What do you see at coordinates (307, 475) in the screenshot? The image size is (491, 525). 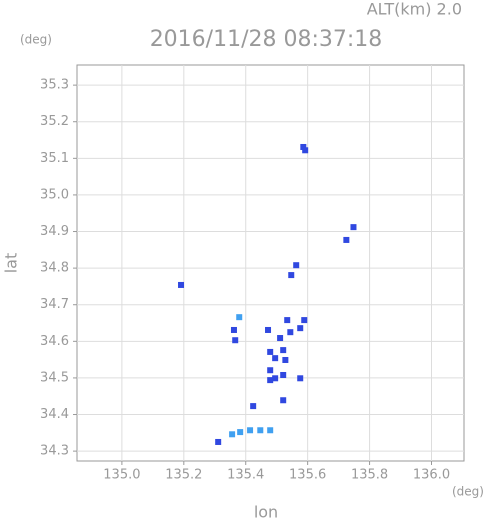 I see `x-tick-label: 135.6` at bounding box center [307, 475].